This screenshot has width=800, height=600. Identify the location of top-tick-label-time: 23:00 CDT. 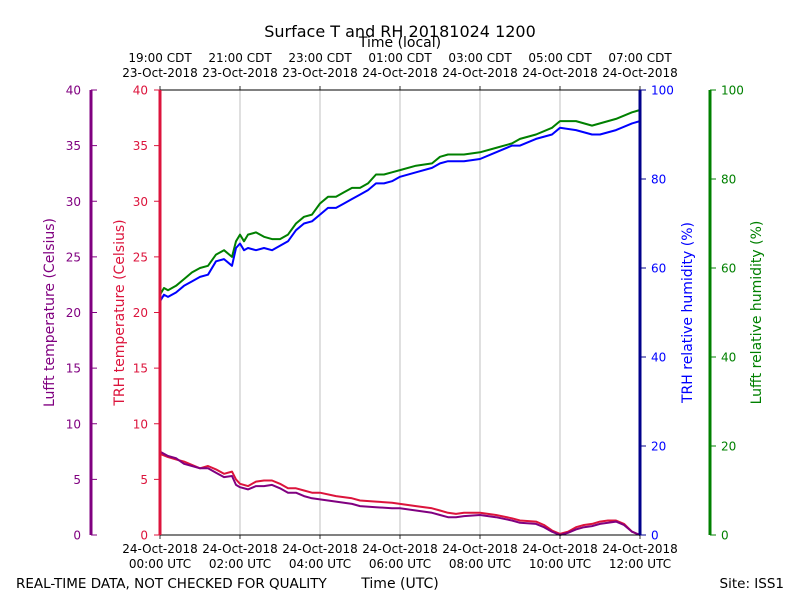
(320, 58).